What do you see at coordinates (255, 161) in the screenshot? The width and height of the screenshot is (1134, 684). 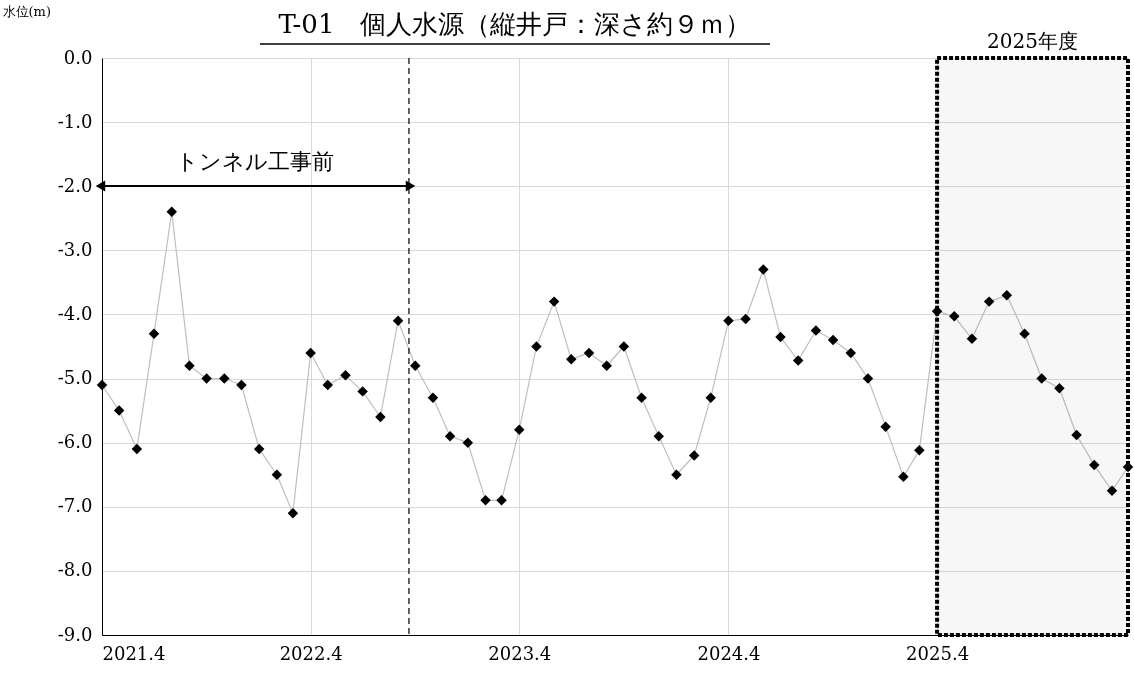 I see `annotation: トンネル工事前` at bounding box center [255, 161].